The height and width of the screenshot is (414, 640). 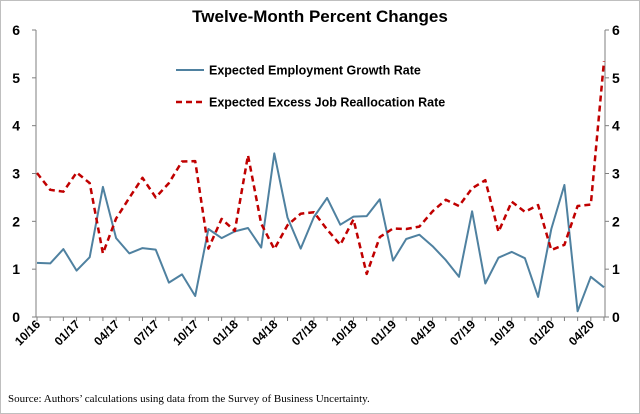 I want to click on y-tick-label-left: 0, so click(x=16, y=317).